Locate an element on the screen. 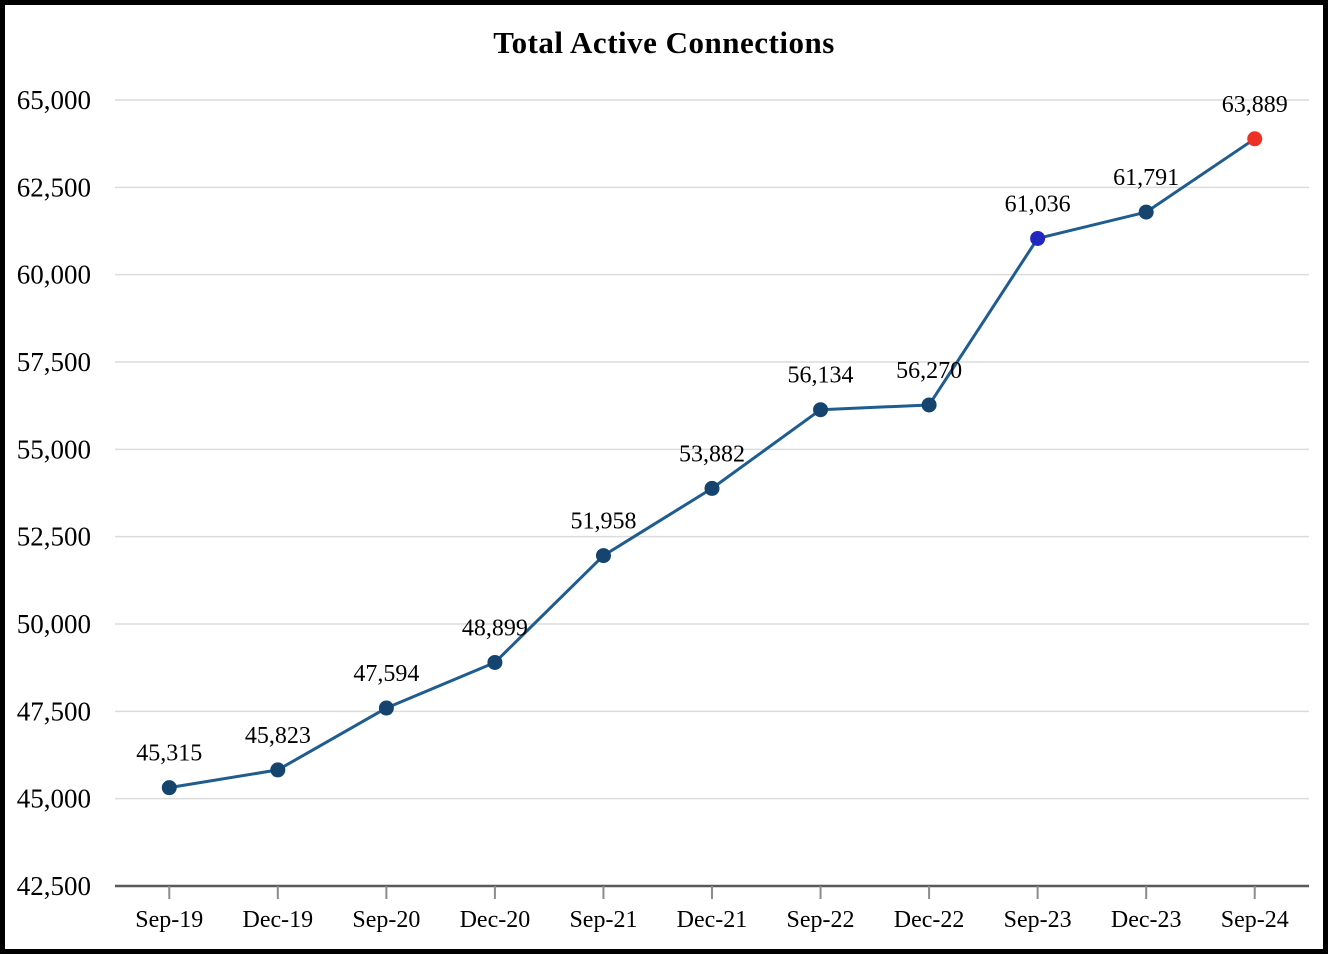 The width and height of the screenshot is (1328, 954). data-point-label: 51,958 is located at coordinates (603, 522).